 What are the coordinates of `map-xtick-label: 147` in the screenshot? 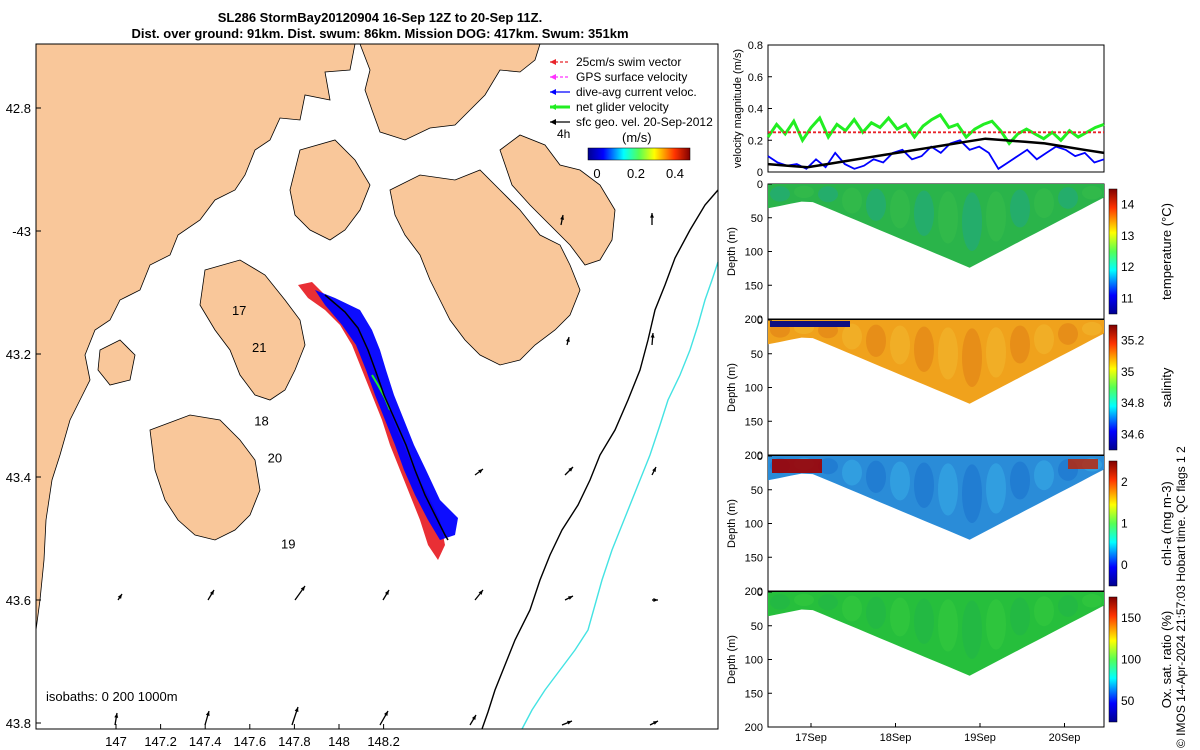 It's located at (116, 741).